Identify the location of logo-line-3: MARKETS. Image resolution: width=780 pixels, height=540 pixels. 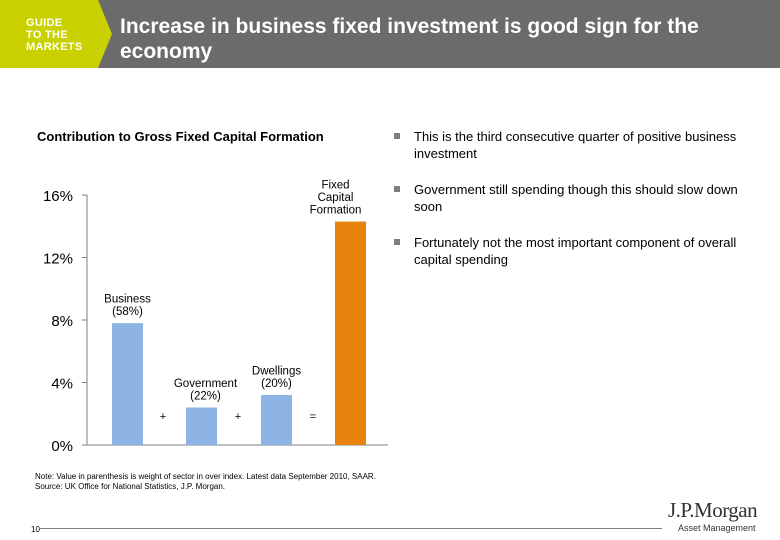
(54, 47).